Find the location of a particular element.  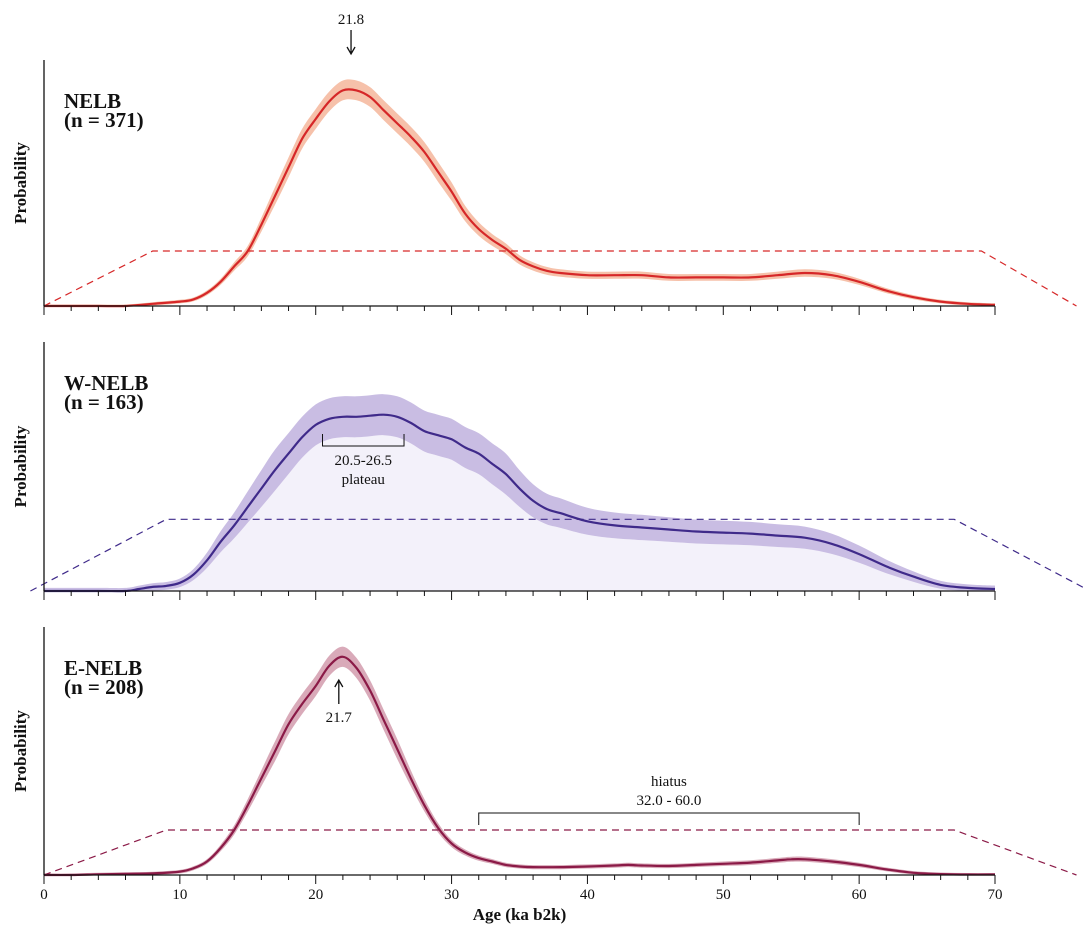

w-nelb-plateau-bracket is located at coordinates (363, 440).